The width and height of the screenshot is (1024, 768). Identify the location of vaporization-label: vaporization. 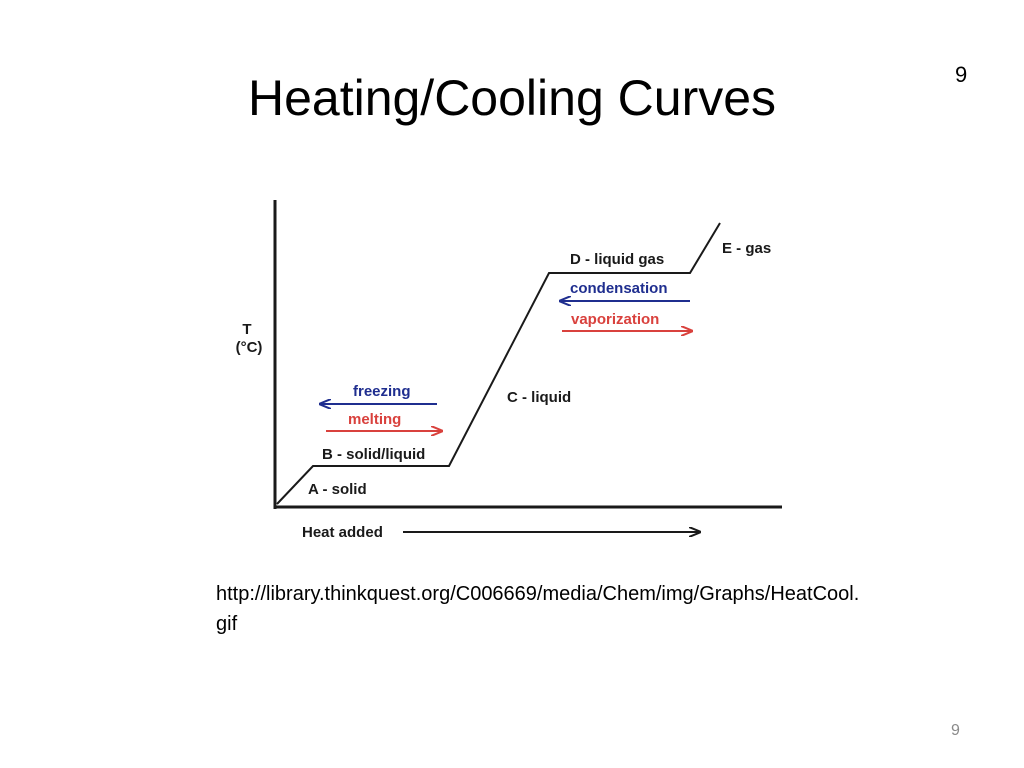
(615, 319).